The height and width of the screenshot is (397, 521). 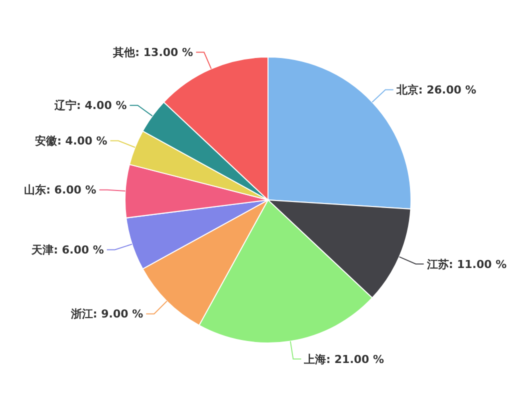 I want to click on slice-label: 浙江: 9.00 %, so click(x=107, y=314).